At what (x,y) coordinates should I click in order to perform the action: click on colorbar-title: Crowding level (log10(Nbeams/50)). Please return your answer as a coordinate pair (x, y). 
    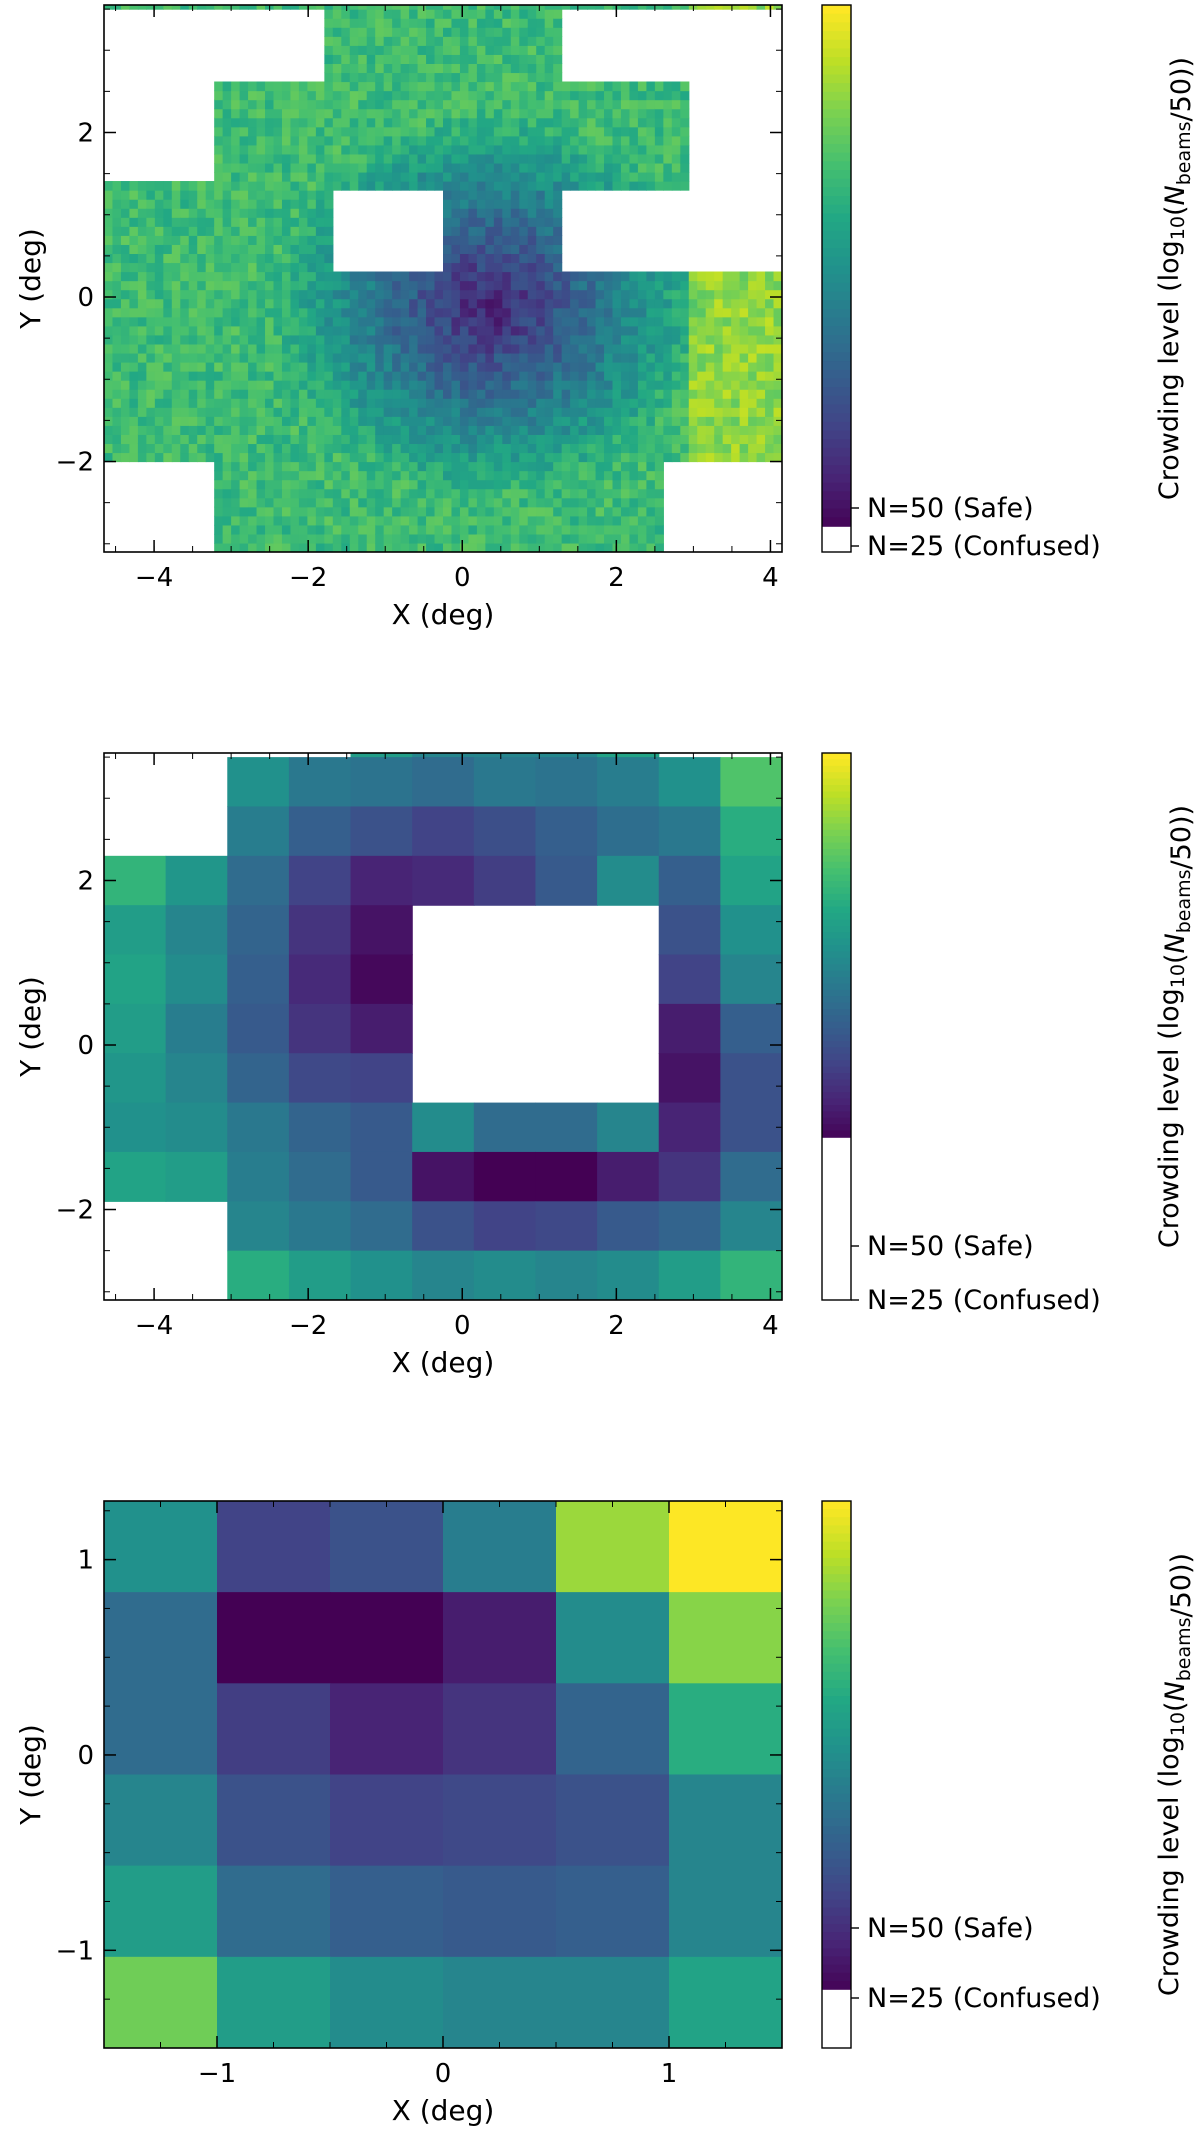
    Looking at the image, I should click on (1175, 1774).